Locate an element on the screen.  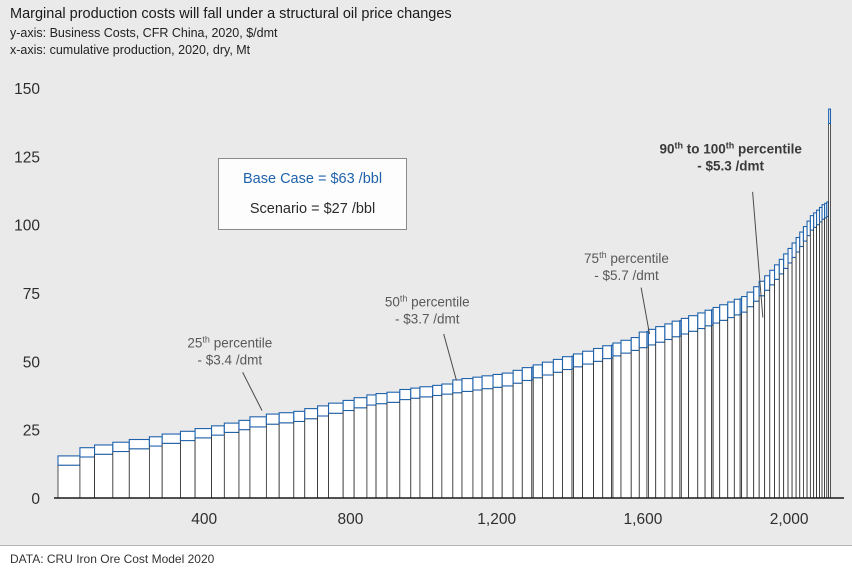
y-axis-tick-label: 100 is located at coordinates (27, 226).